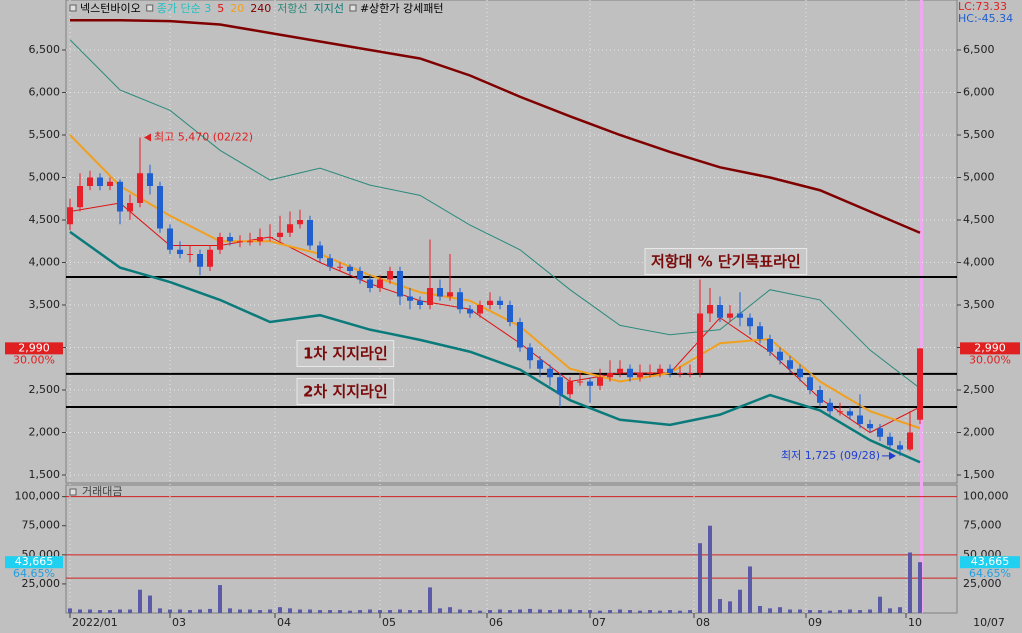 The height and width of the screenshot is (633, 1022). I want to click on y-tick-label: 25,000, so click(41, 583).